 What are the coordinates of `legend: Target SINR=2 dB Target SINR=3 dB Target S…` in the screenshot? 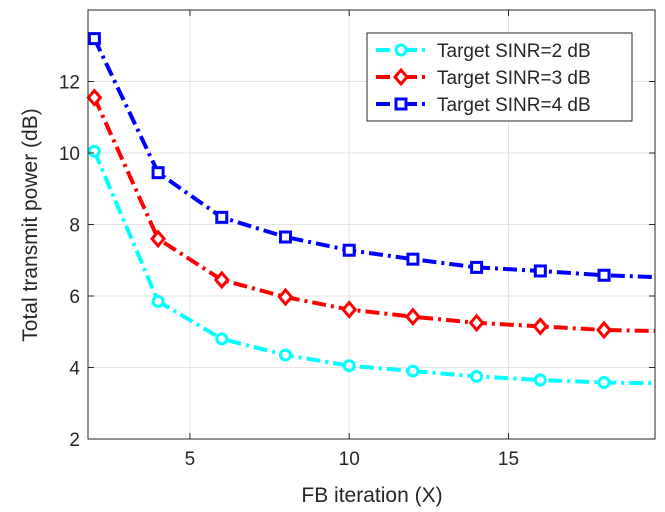 It's located at (499, 77).